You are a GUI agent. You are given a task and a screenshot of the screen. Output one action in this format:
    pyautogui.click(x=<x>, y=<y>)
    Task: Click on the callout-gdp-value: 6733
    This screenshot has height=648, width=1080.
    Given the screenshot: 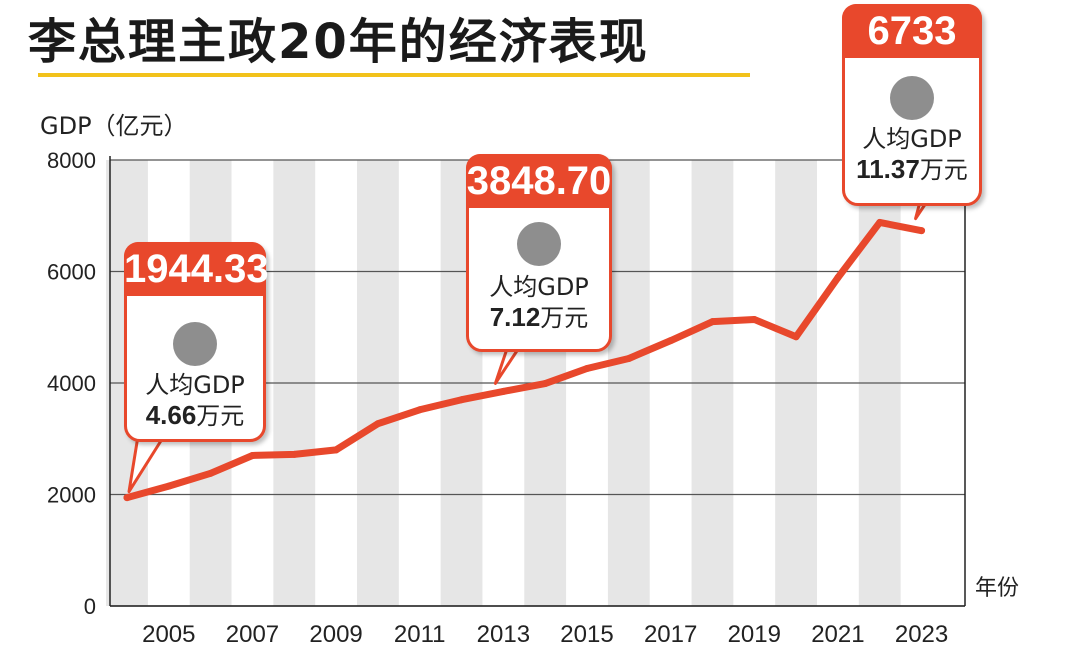 What is the action you would take?
    pyautogui.click(x=912, y=31)
    